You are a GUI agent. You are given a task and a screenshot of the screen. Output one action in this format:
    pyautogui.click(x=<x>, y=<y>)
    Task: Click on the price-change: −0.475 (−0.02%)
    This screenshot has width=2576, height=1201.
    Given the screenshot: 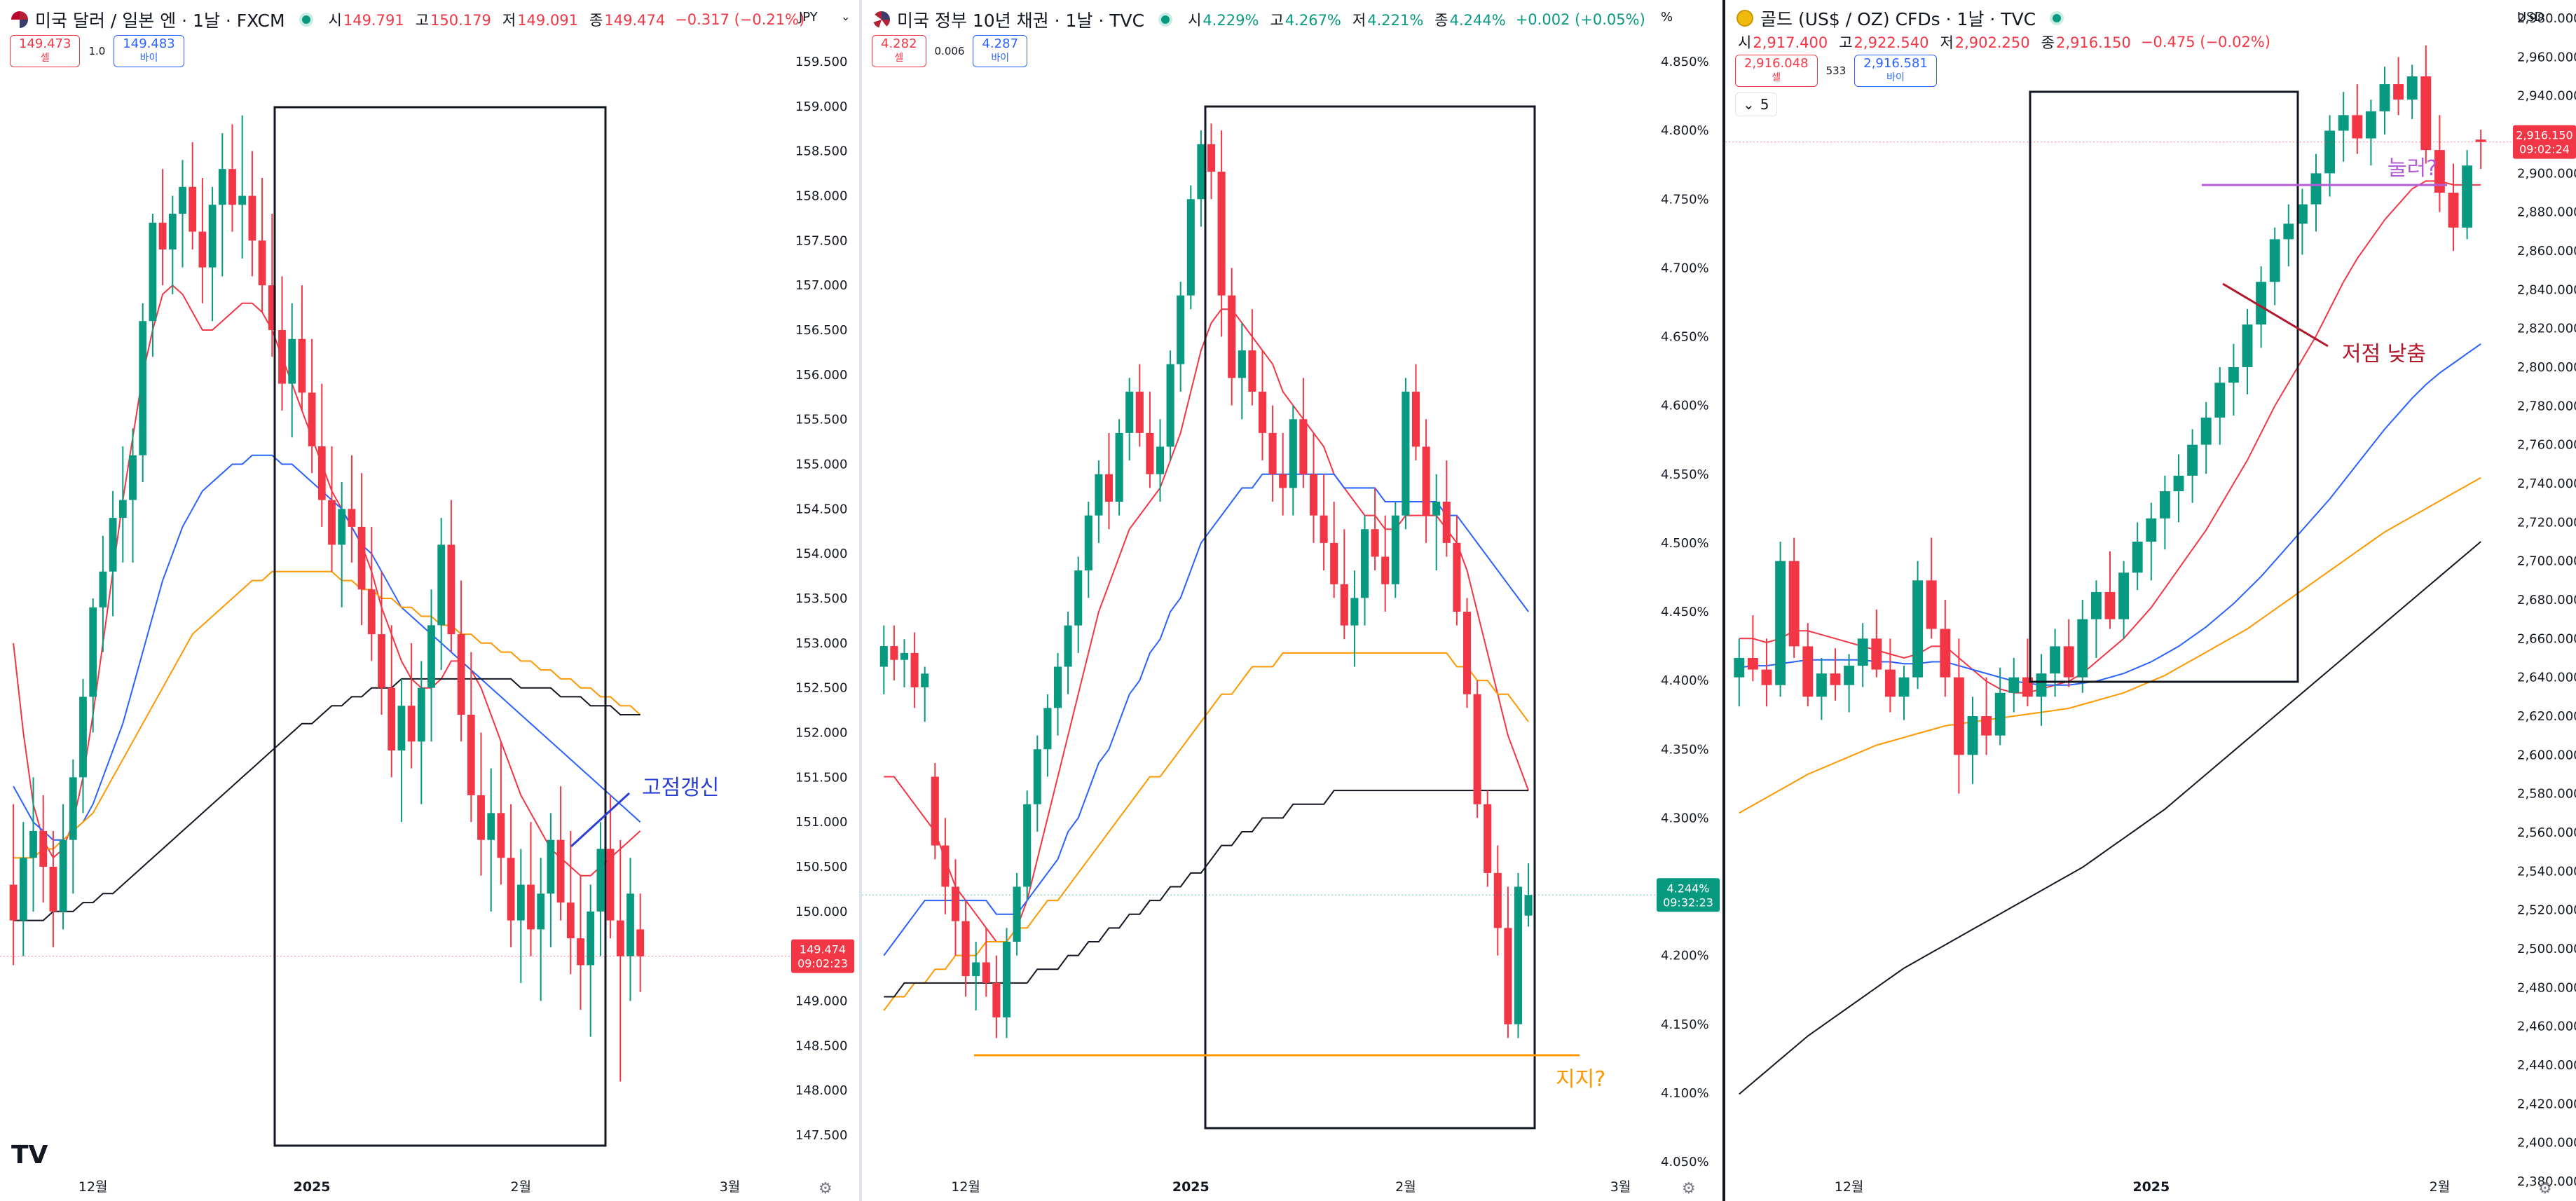 What is the action you would take?
    pyautogui.click(x=2205, y=42)
    